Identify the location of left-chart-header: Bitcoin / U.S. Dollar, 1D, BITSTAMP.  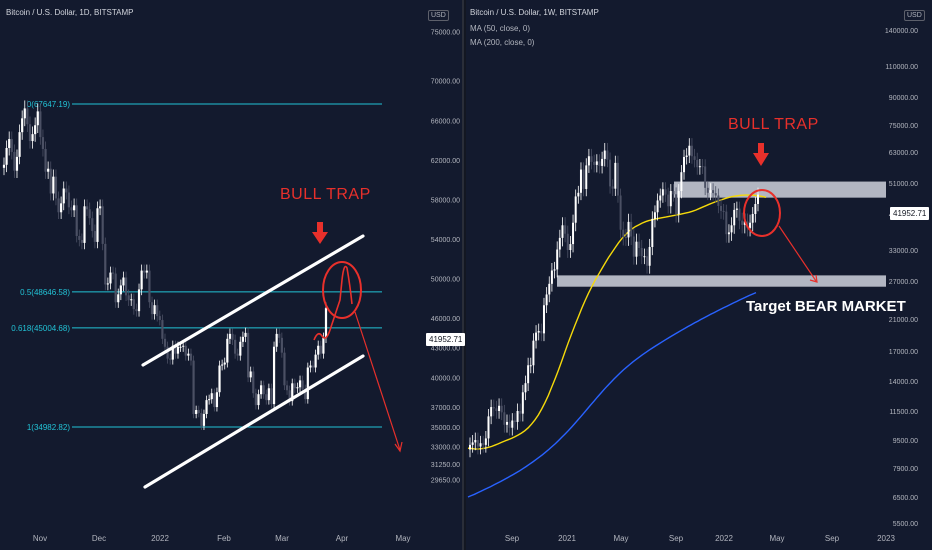
(70, 12).